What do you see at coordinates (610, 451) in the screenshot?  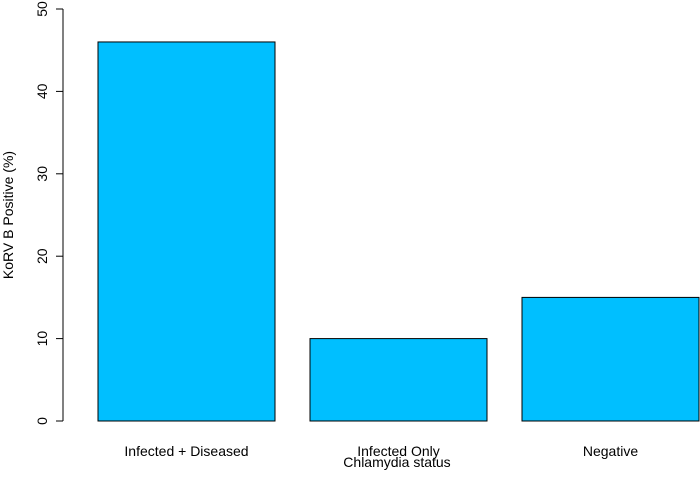 I see `x-tick-label: Negative` at bounding box center [610, 451].